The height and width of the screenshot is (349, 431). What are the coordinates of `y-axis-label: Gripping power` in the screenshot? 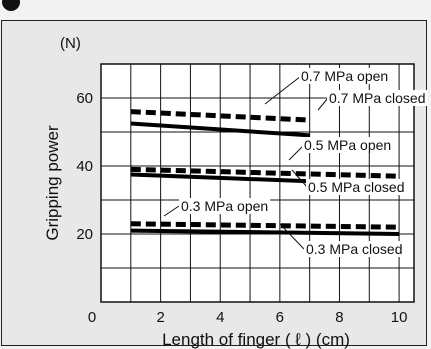 It's located at (52, 183).